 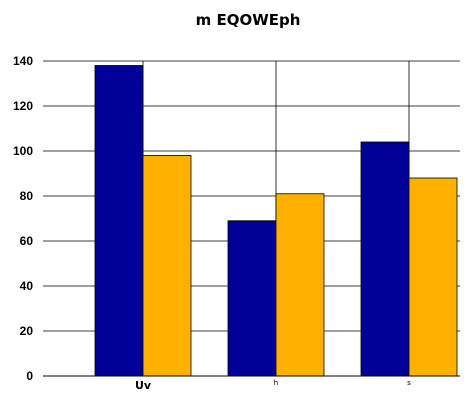 What do you see at coordinates (119, 221) in the screenshot?
I see `bar-series-1-Uv` at bounding box center [119, 221].